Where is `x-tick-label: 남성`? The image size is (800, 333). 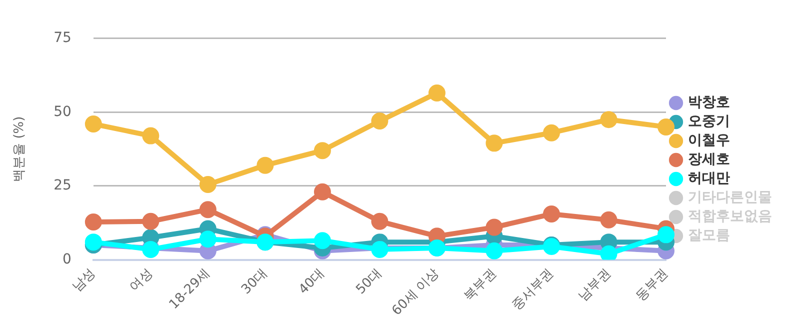 x-tick-label: 남성 is located at coordinates (84, 280).